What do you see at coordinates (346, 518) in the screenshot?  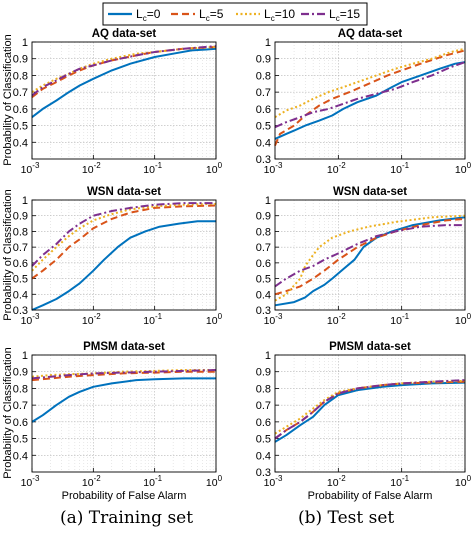 I see `caption-test-set: (b) Test set` at bounding box center [346, 518].